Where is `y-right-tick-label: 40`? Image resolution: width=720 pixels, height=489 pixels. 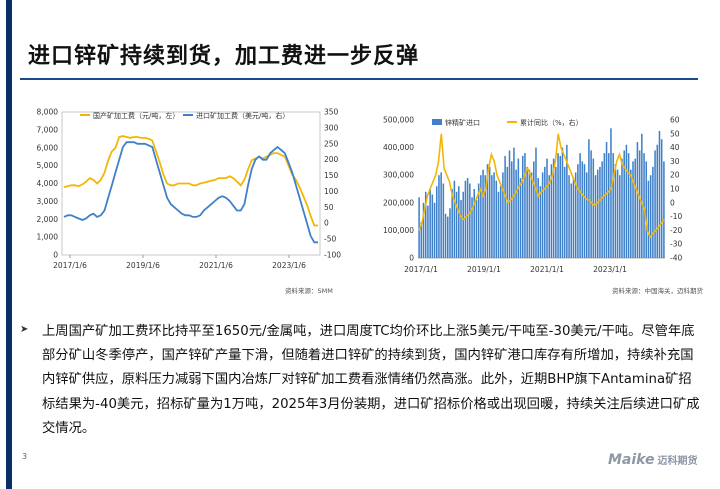
y-right-tick-label: 40 is located at coordinates (675, 147).